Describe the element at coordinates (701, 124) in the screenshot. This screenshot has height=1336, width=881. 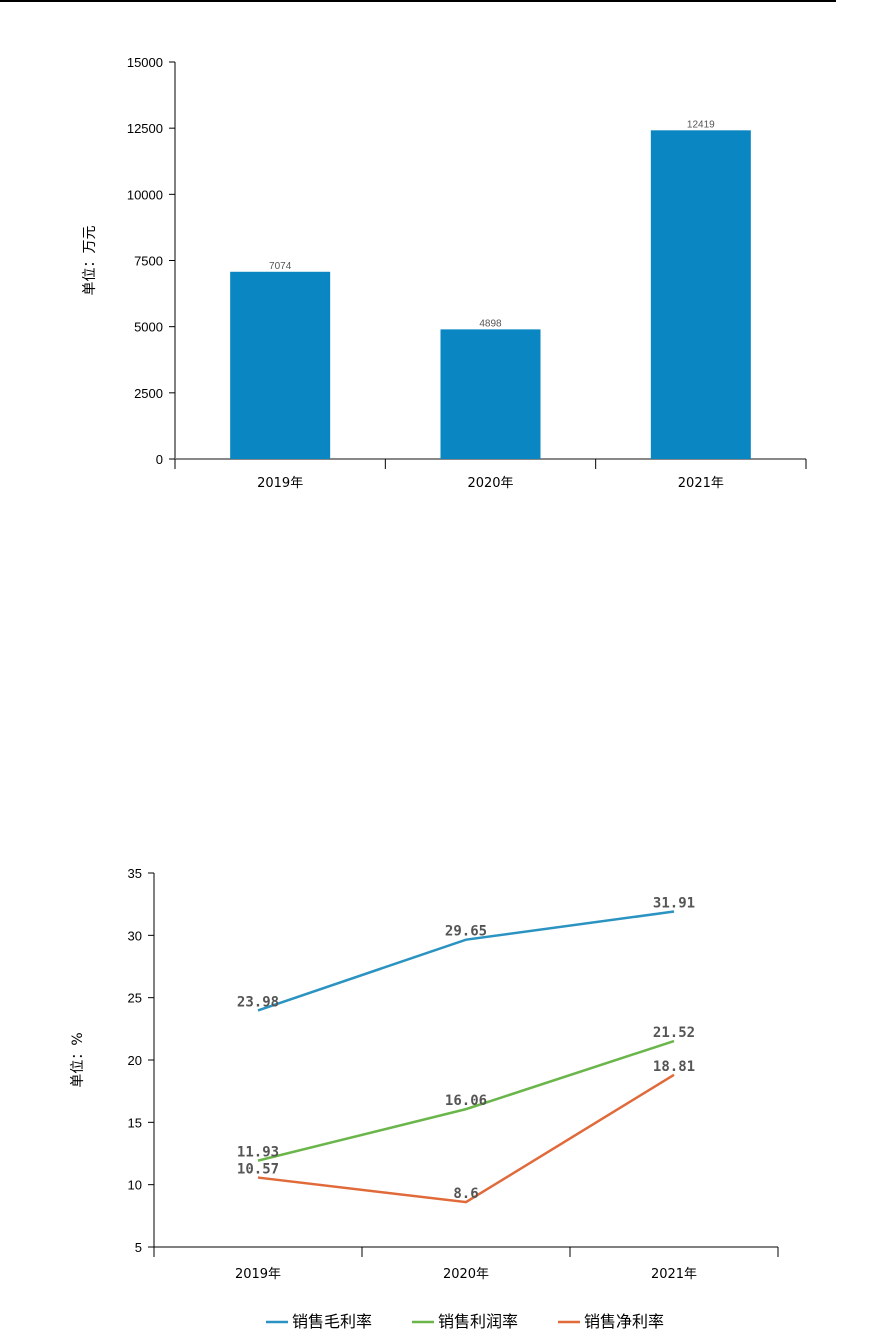
I see `bar-data-label: 12419` at that location.